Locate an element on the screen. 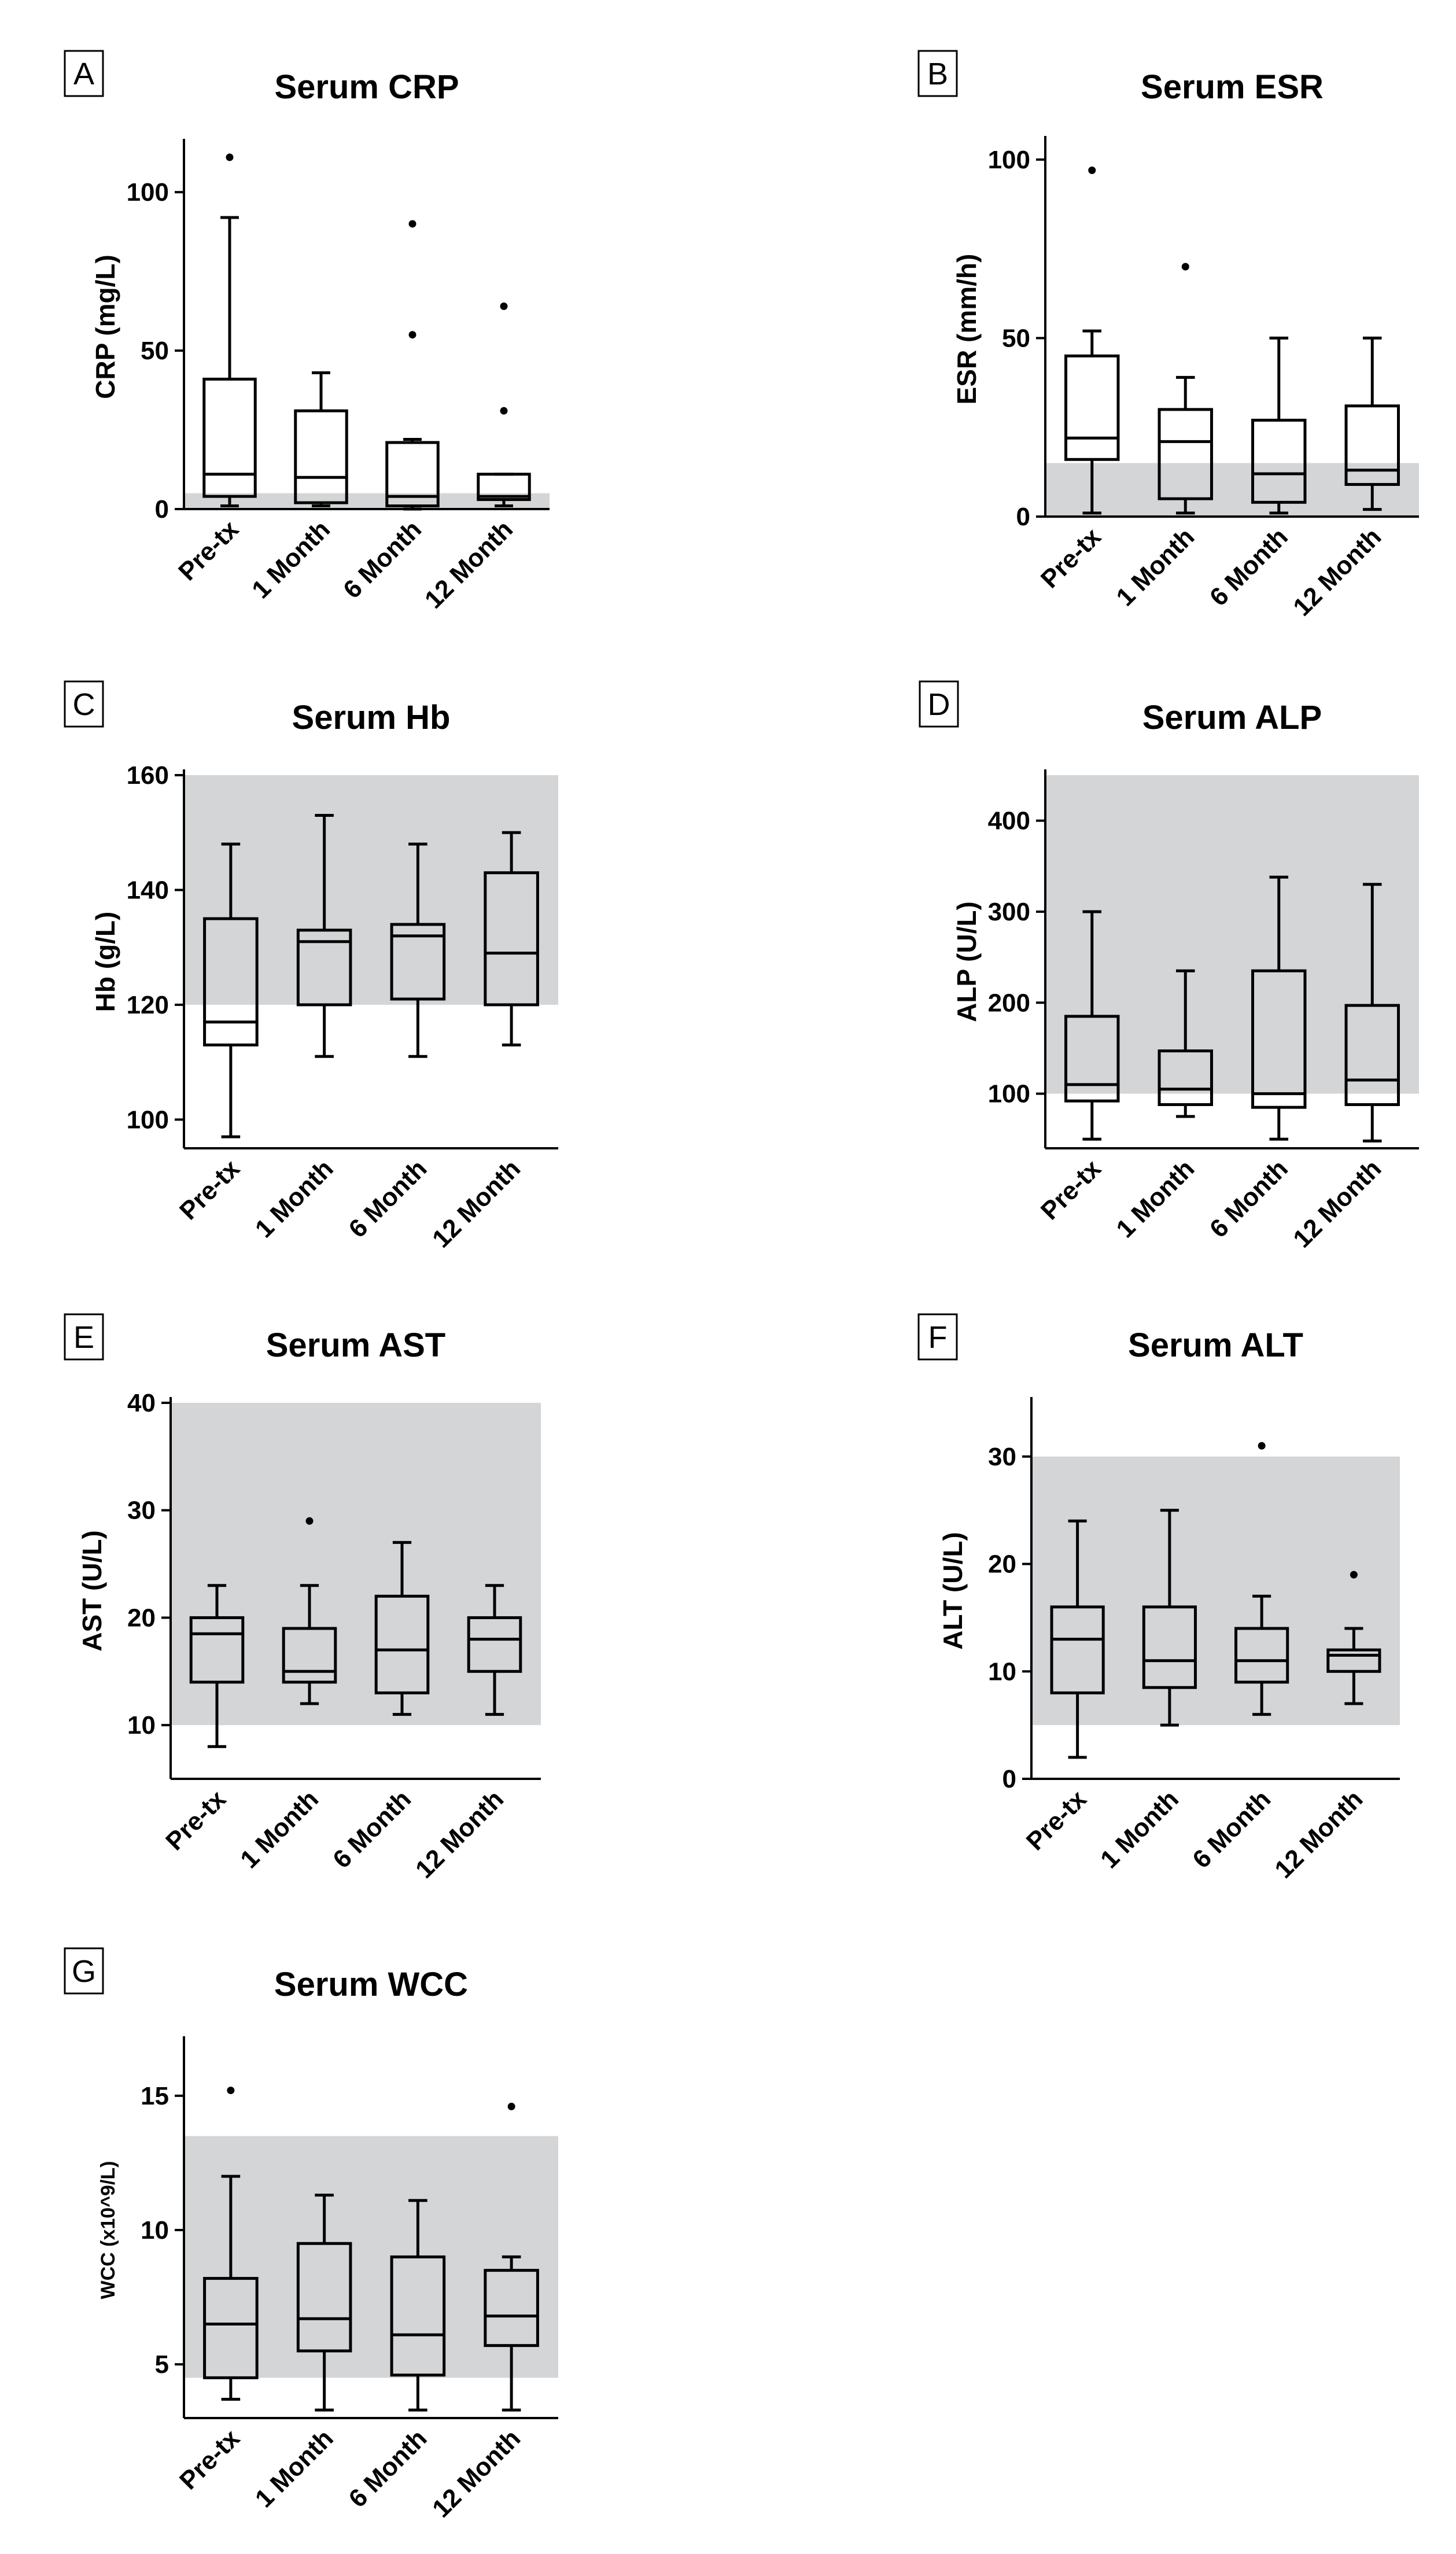  y-tick-label: 5 is located at coordinates (162, 2365).